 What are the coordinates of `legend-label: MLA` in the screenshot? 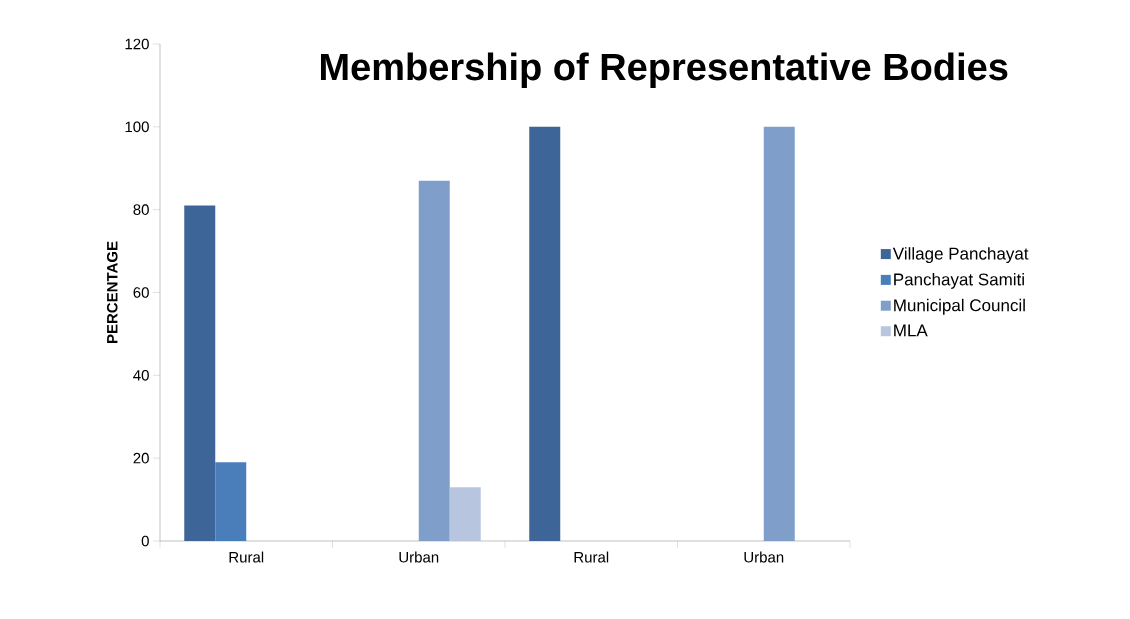 It's located at (911, 330).